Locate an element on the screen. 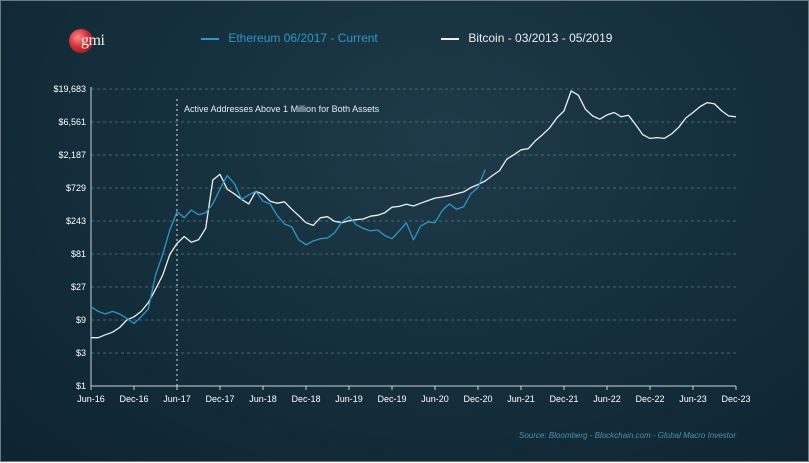 This screenshot has height=463, width=809. x-tick-label: Jun-18 is located at coordinates (263, 399).